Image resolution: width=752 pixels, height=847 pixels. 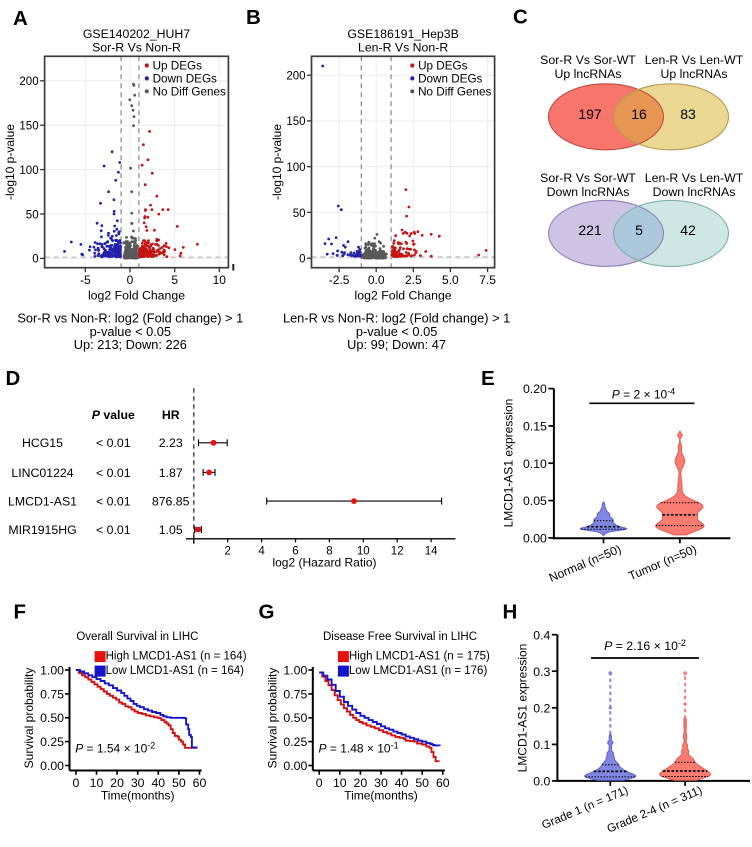 What do you see at coordinates (176, 657) in the screenshot?
I see `svg-text: High LMCD1-AS1 (n = 164)` at bounding box center [176, 657].